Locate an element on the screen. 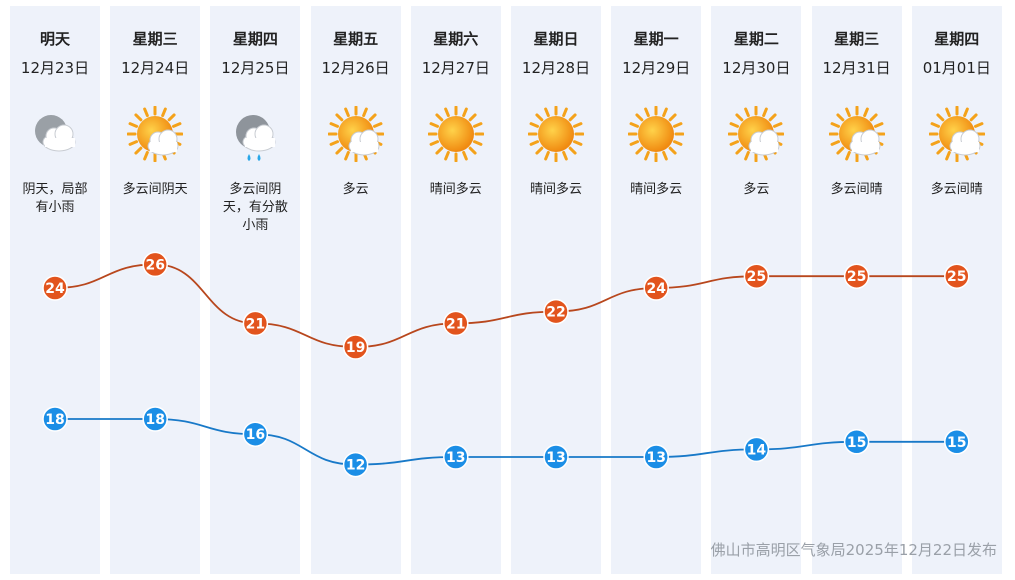 This screenshot has width=1015, height=580. low-temp-label: 16 is located at coordinates (255, 435).